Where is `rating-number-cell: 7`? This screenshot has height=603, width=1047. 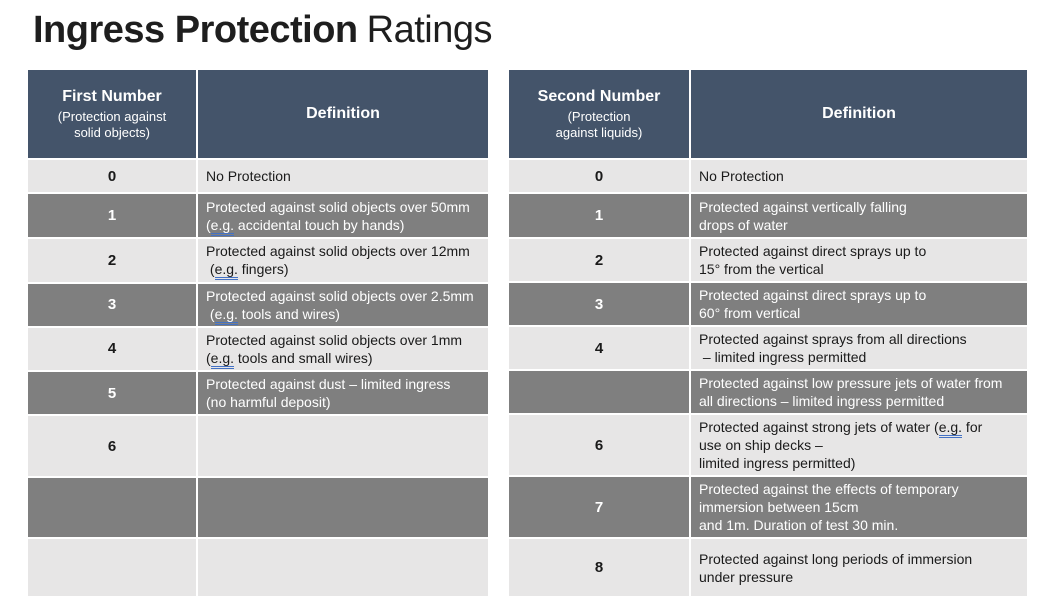
rating-number-cell: 7 is located at coordinates (599, 507).